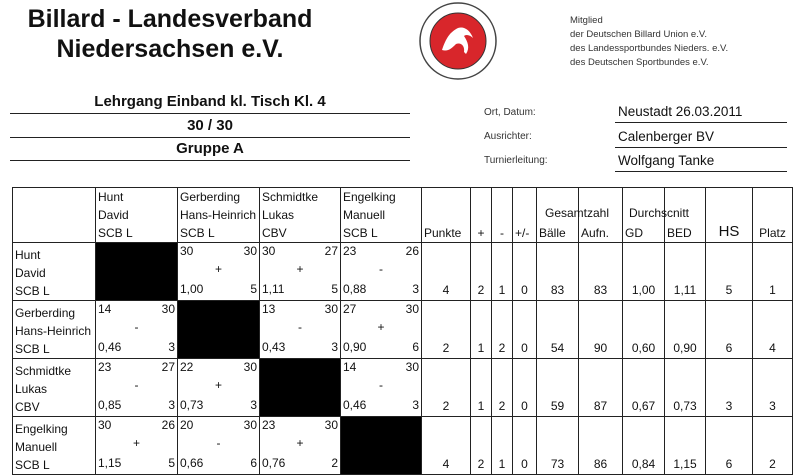 The width and height of the screenshot is (800, 475). Describe the element at coordinates (600, 387) in the screenshot. I see `stat-aufn: 87` at that location.